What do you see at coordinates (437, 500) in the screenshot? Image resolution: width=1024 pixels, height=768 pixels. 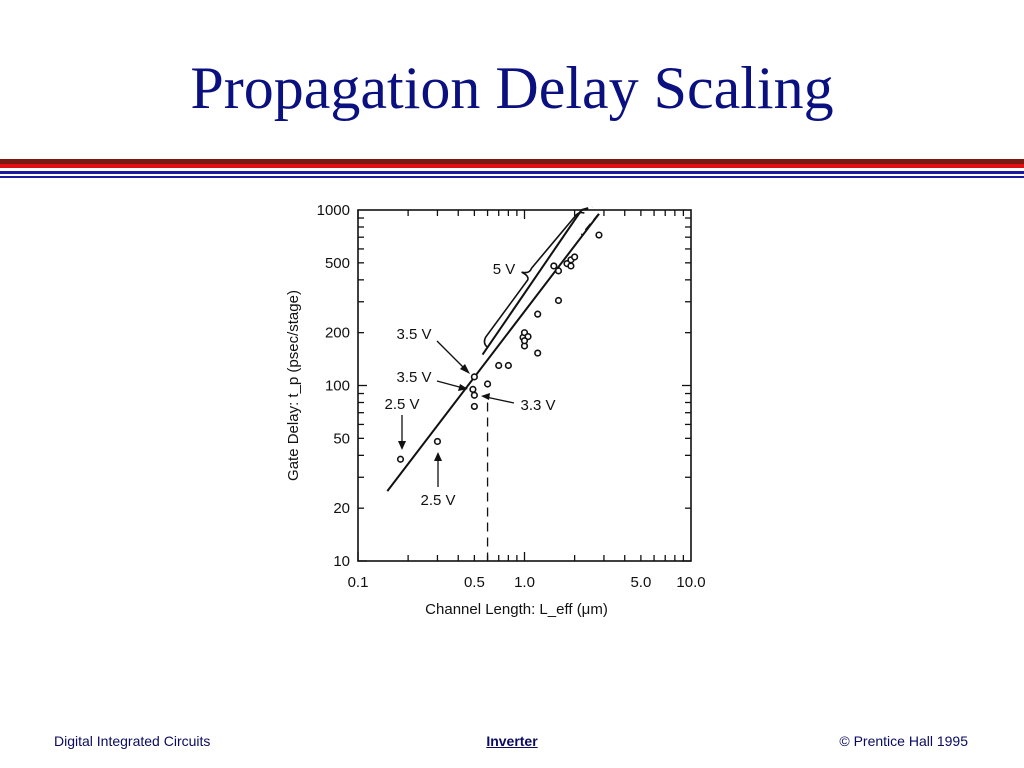 I see `annotation-2-5v-lower: 2.5 V` at bounding box center [437, 500].